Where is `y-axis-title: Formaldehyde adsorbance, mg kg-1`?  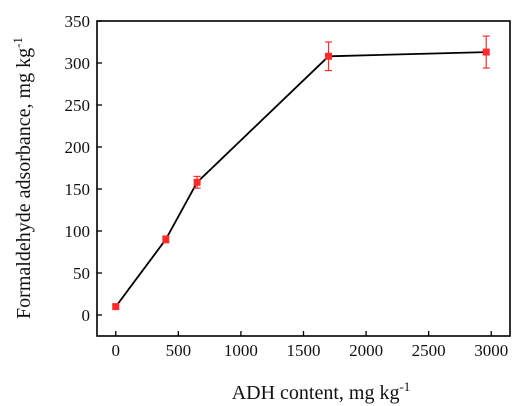
y-axis-title: Formaldehyde adsorbance, mg kg-1 is located at coordinates (22, 178).